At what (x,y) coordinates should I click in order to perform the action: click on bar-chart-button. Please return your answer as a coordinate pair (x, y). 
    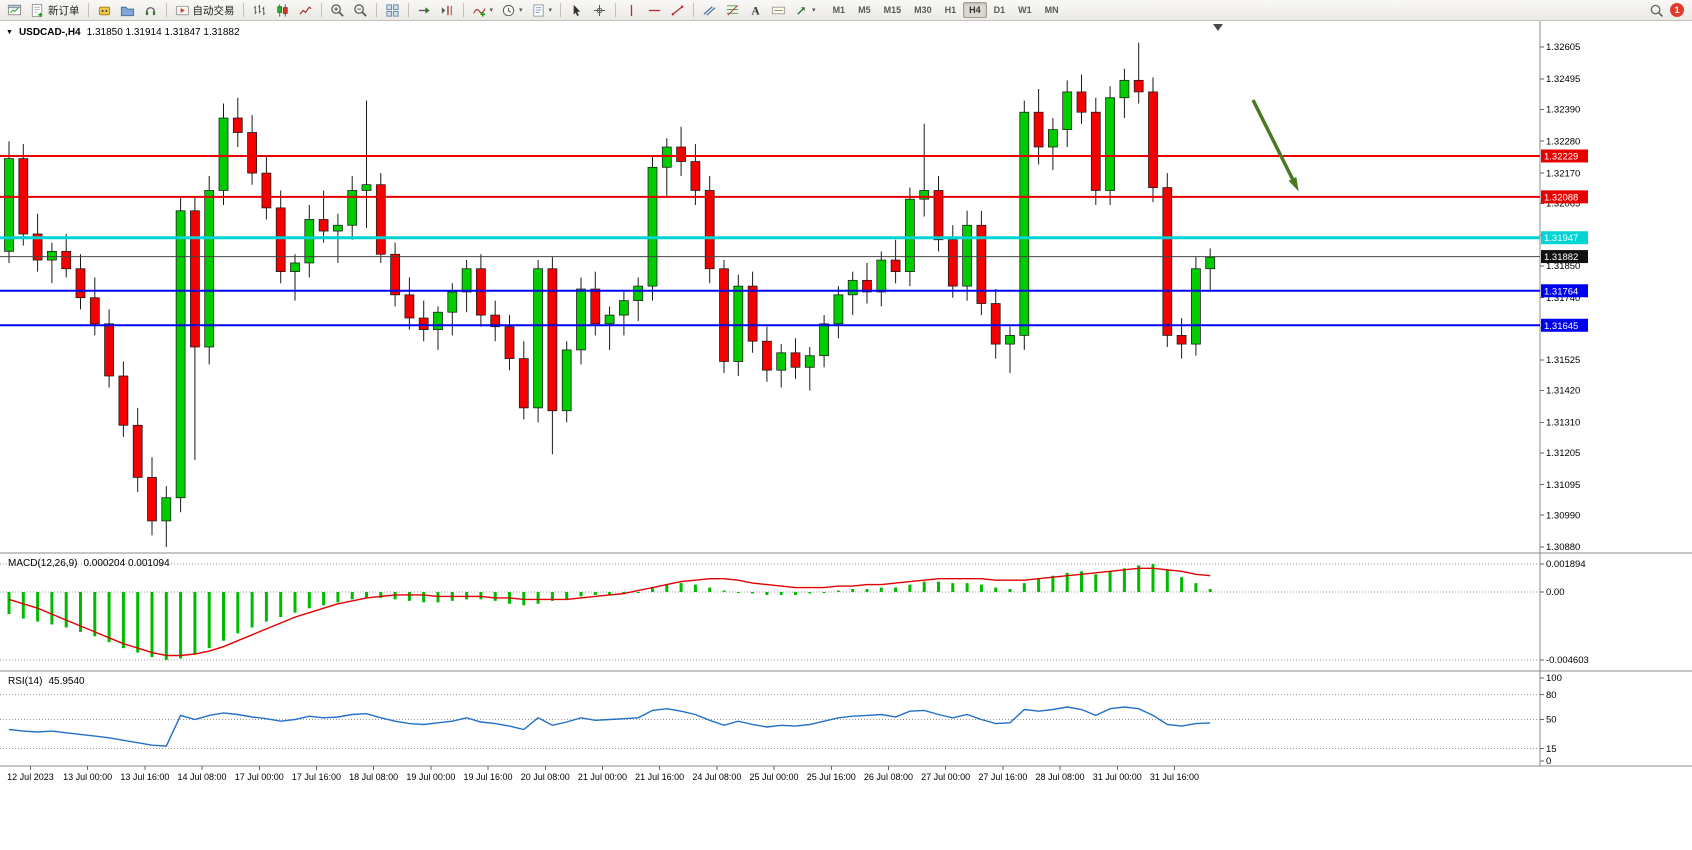
    Looking at the image, I should click on (259, 10).